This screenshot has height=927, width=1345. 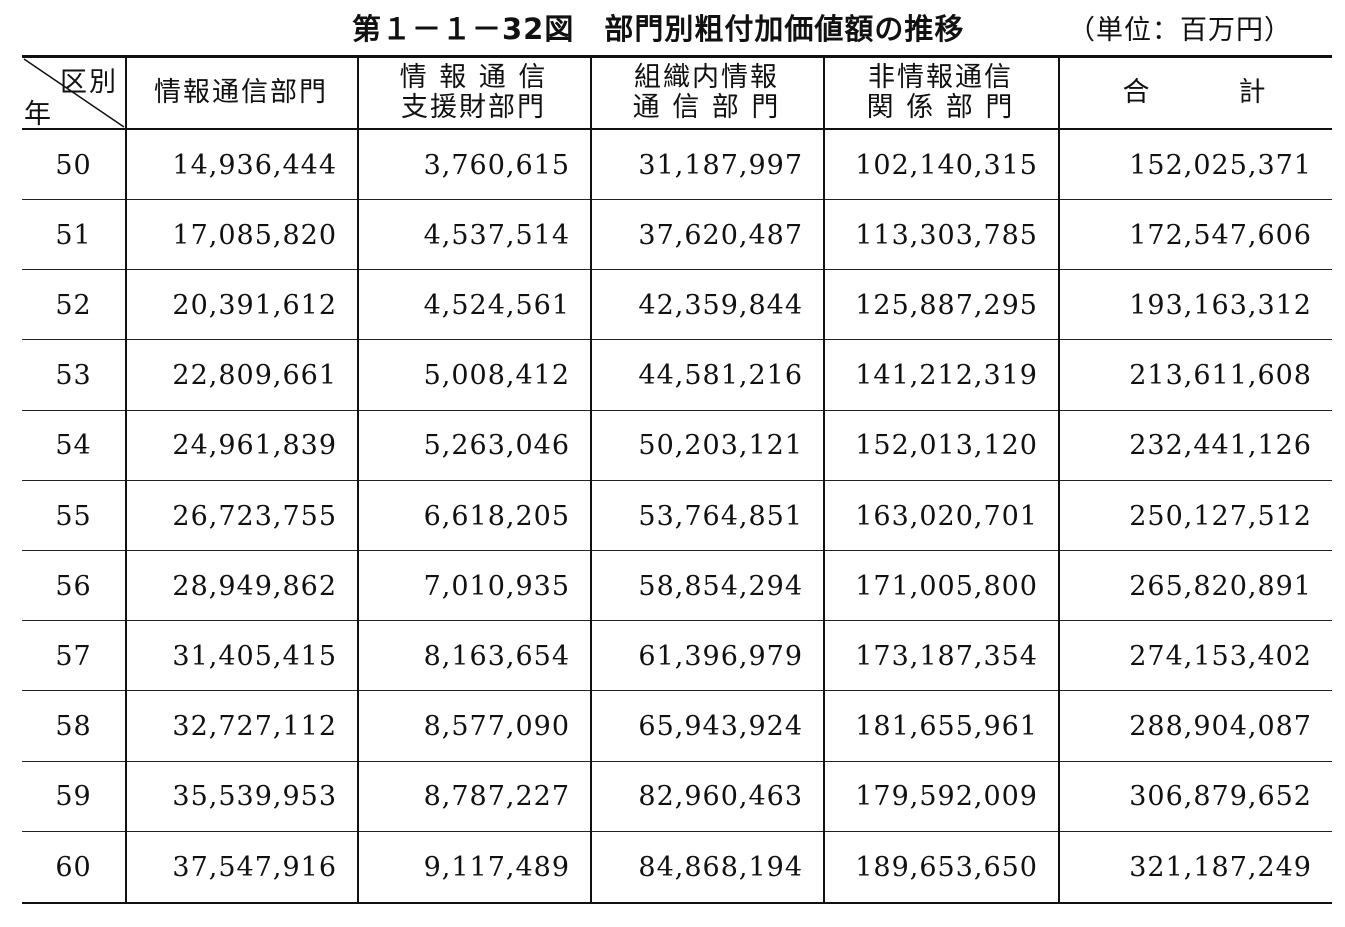 What do you see at coordinates (254, 235) in the screenshot?
I see `value-cell: 17,085,820` at bounding box center [254, 235].